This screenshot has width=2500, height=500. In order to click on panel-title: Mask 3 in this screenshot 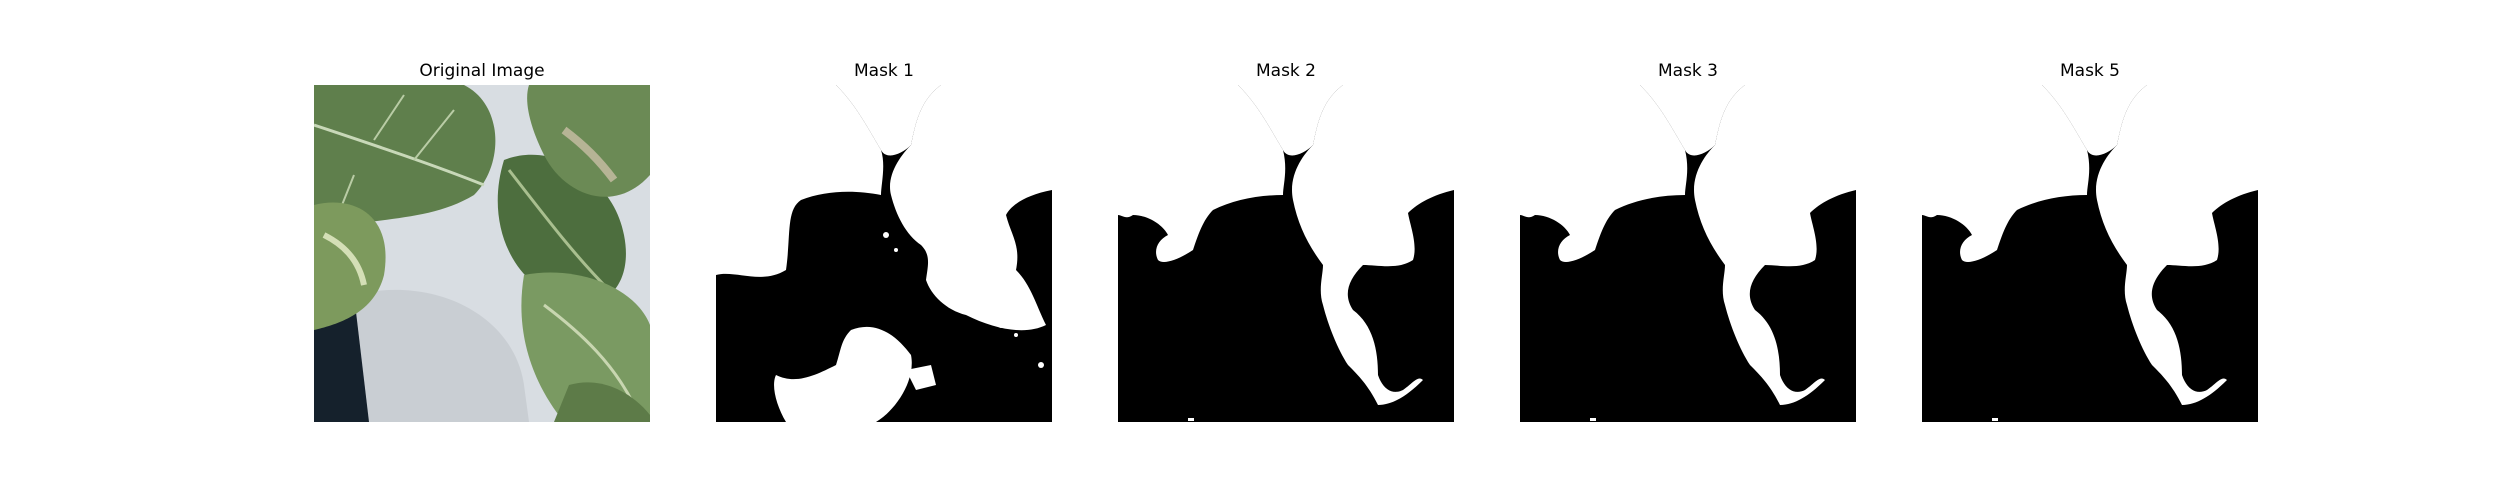, I will do `click(1687, 71)`.